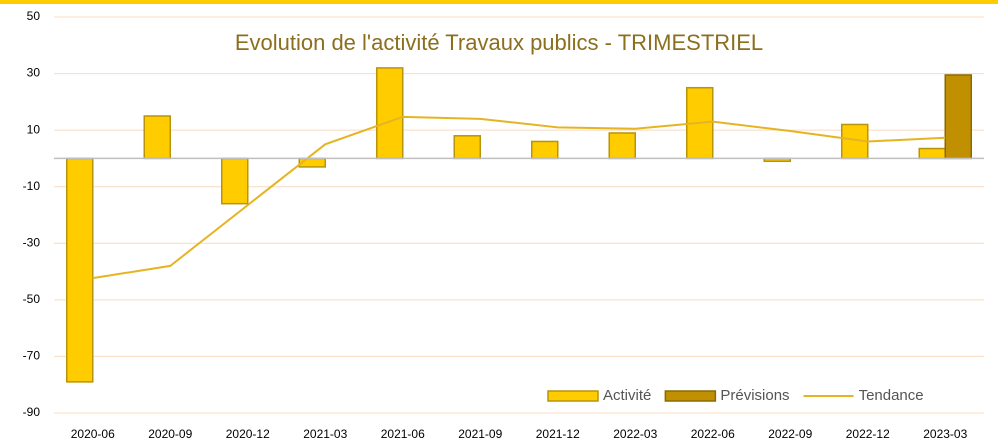 This screenshot has width=998, height=444. What do you see at coordinates (499, 2) in the screenshot?
I see `top-band` at bounding box center [499, 2].